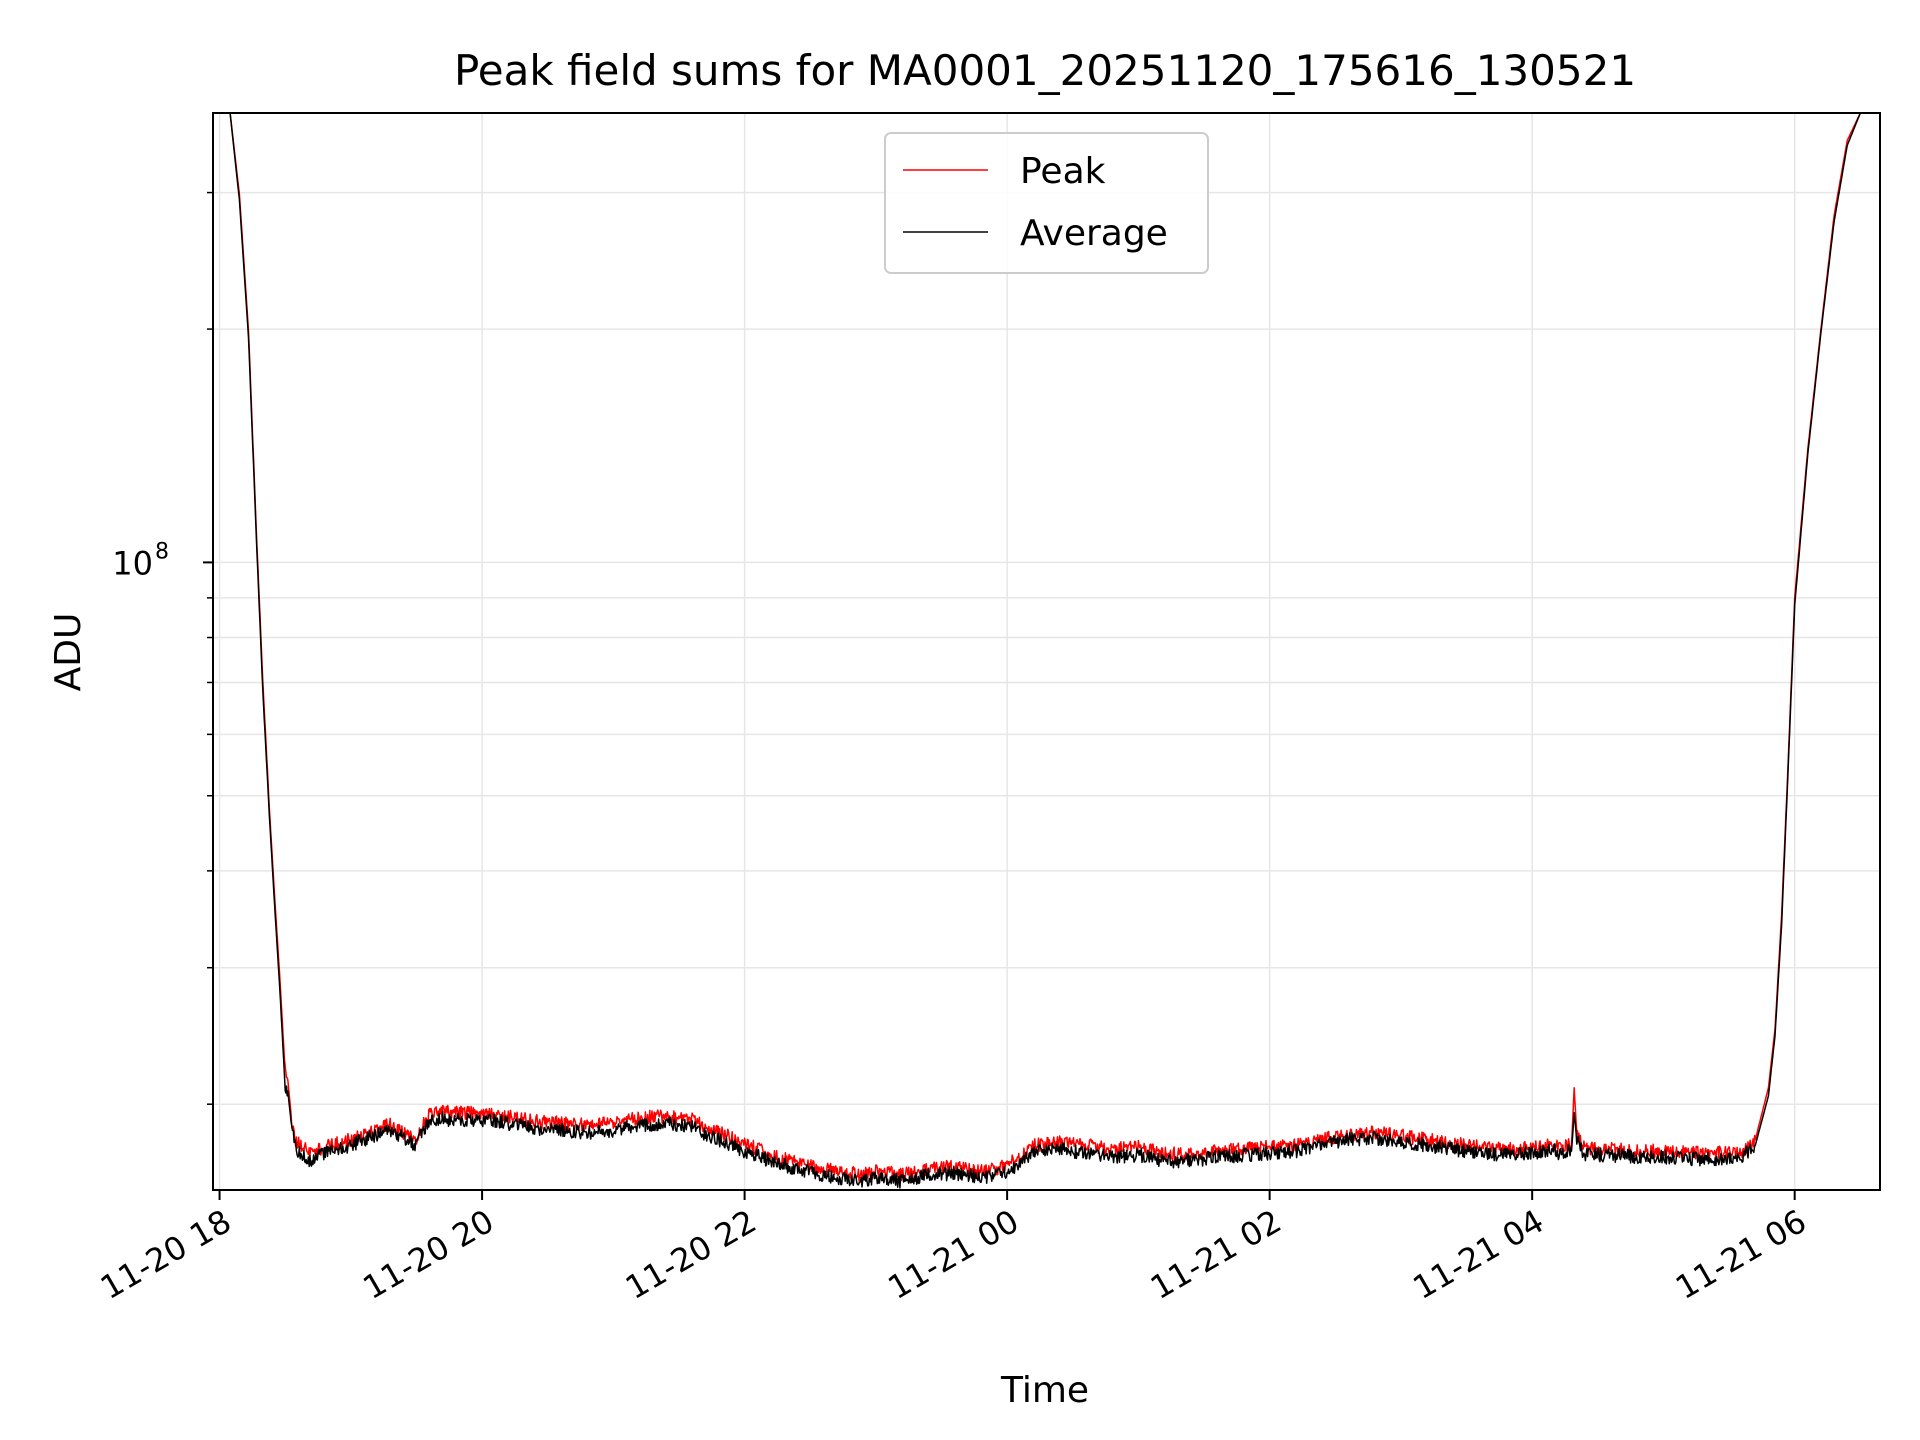 The width and height of the screenshot is (1920, 1440). I want to click on y-tick-label-exponent: 8, so click(162, 551).